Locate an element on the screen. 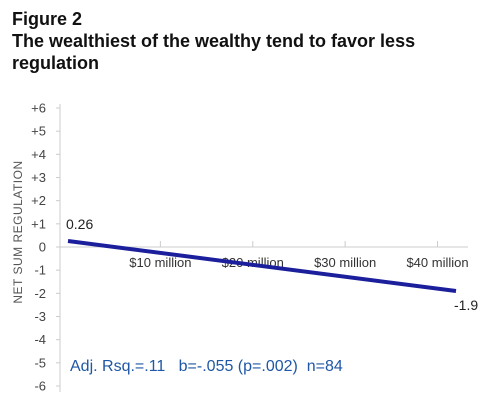 The image size is (496, 415). regression-line is located at coordinates (262, 266).